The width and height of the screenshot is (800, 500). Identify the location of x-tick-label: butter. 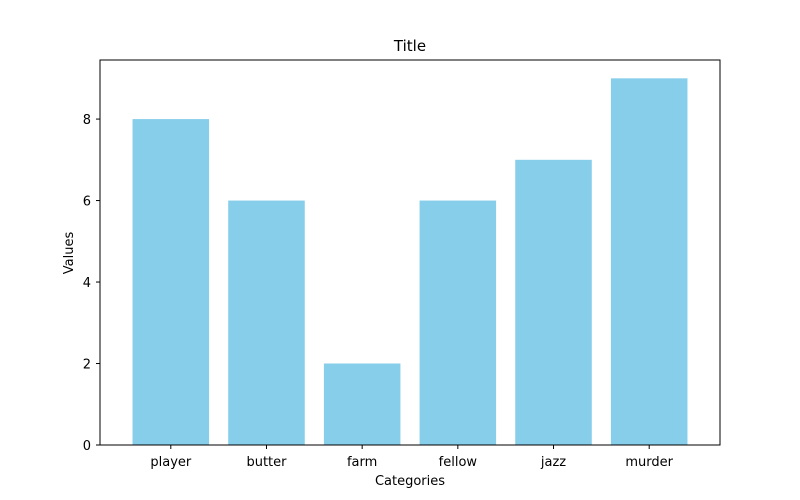
(266, 462).